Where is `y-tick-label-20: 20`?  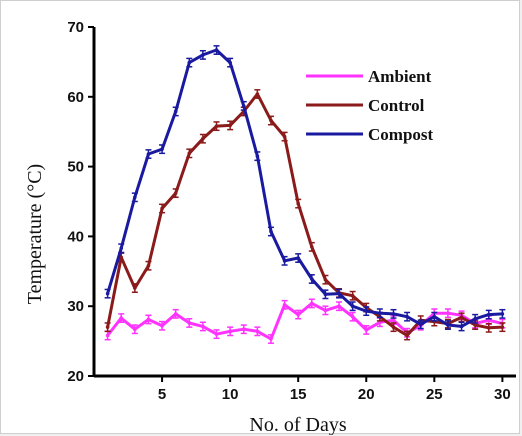 y-tick-label-20: 20 is located at coordinates (75, 376).